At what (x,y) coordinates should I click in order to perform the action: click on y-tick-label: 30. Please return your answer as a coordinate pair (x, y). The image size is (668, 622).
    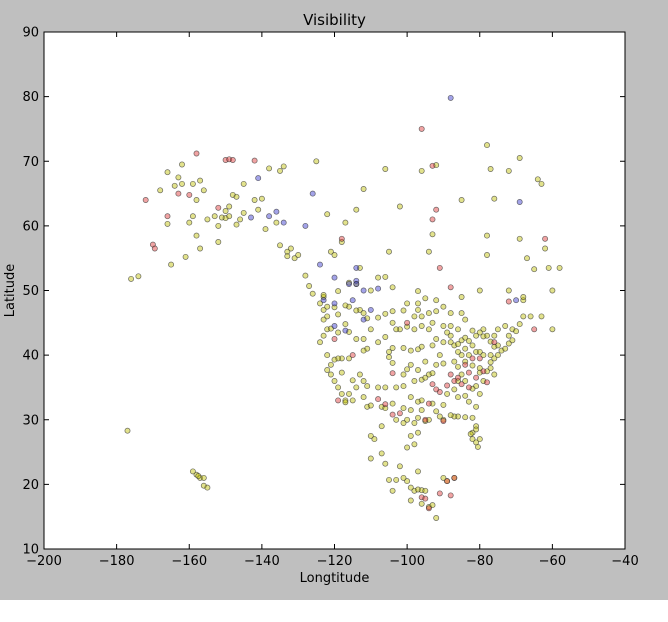
    Looking at the image, I should click on (30, 420).